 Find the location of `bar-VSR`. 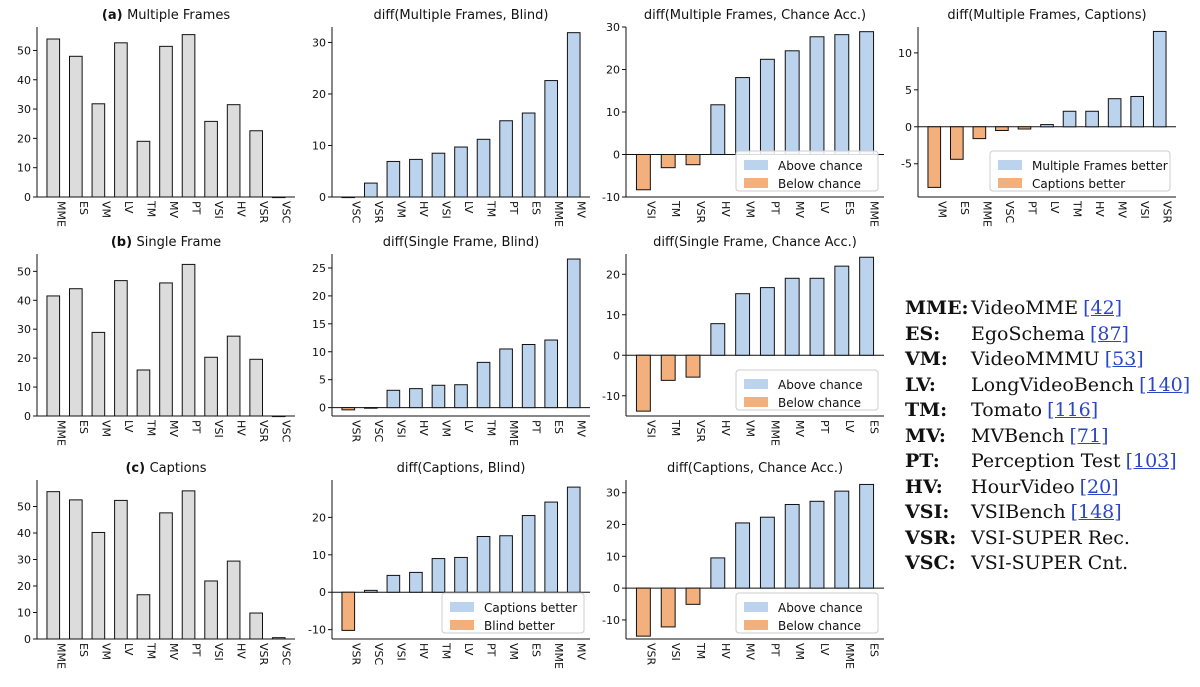

bar-VSR is located at coordinates (256, 387).